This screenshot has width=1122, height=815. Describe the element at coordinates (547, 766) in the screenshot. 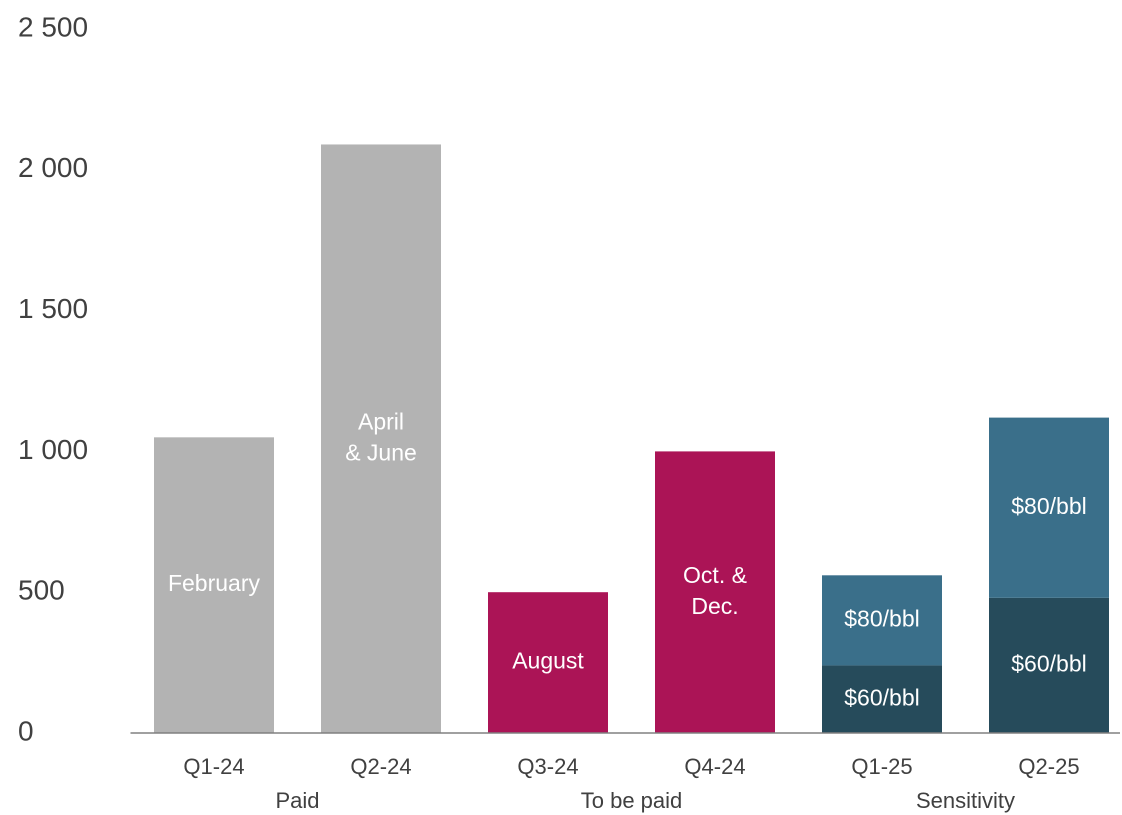

I see `x-tick-label: Q3-24` at that location.